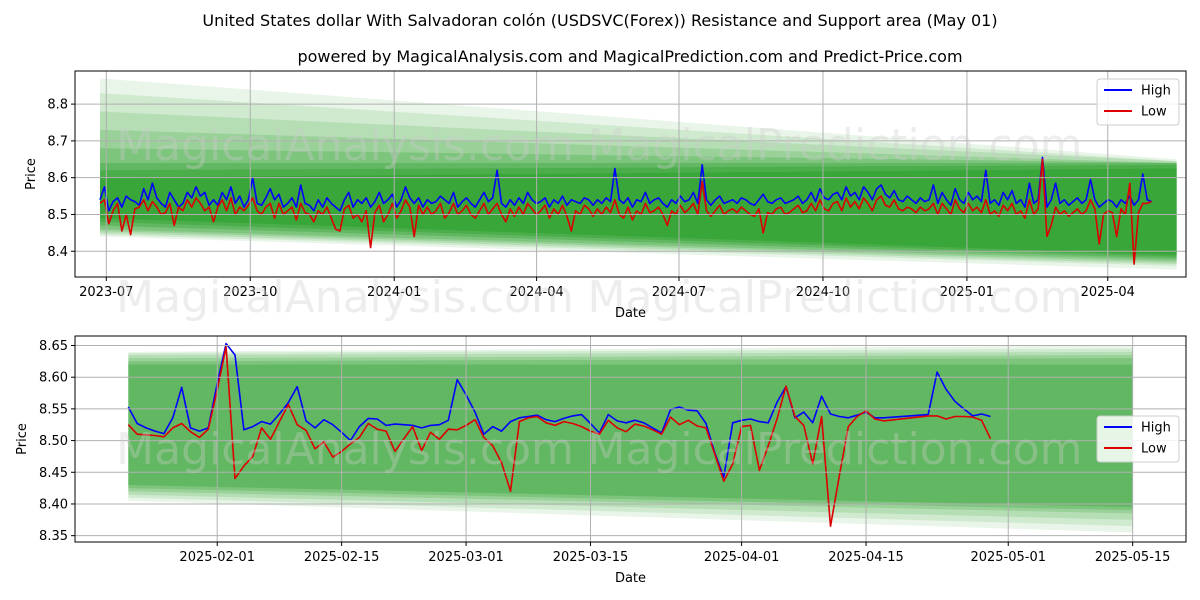  I want to click on x-tick-label: 2024-10, so click(823, 292).